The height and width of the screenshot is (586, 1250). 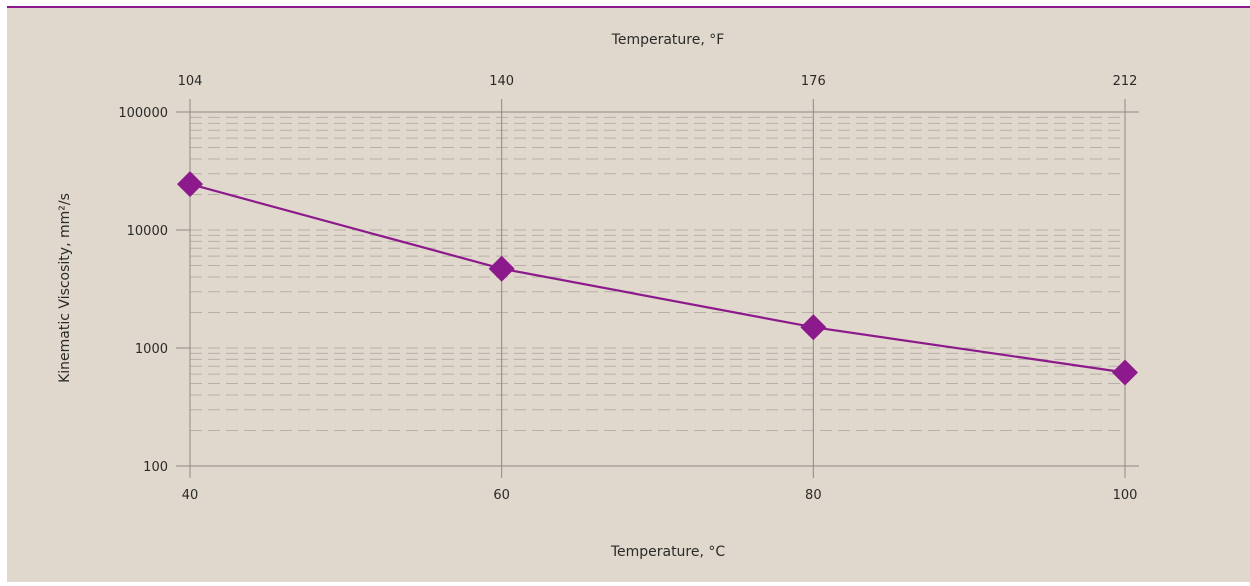 I want to click on y-tick-label: 10000, so click(x=147, y=231).